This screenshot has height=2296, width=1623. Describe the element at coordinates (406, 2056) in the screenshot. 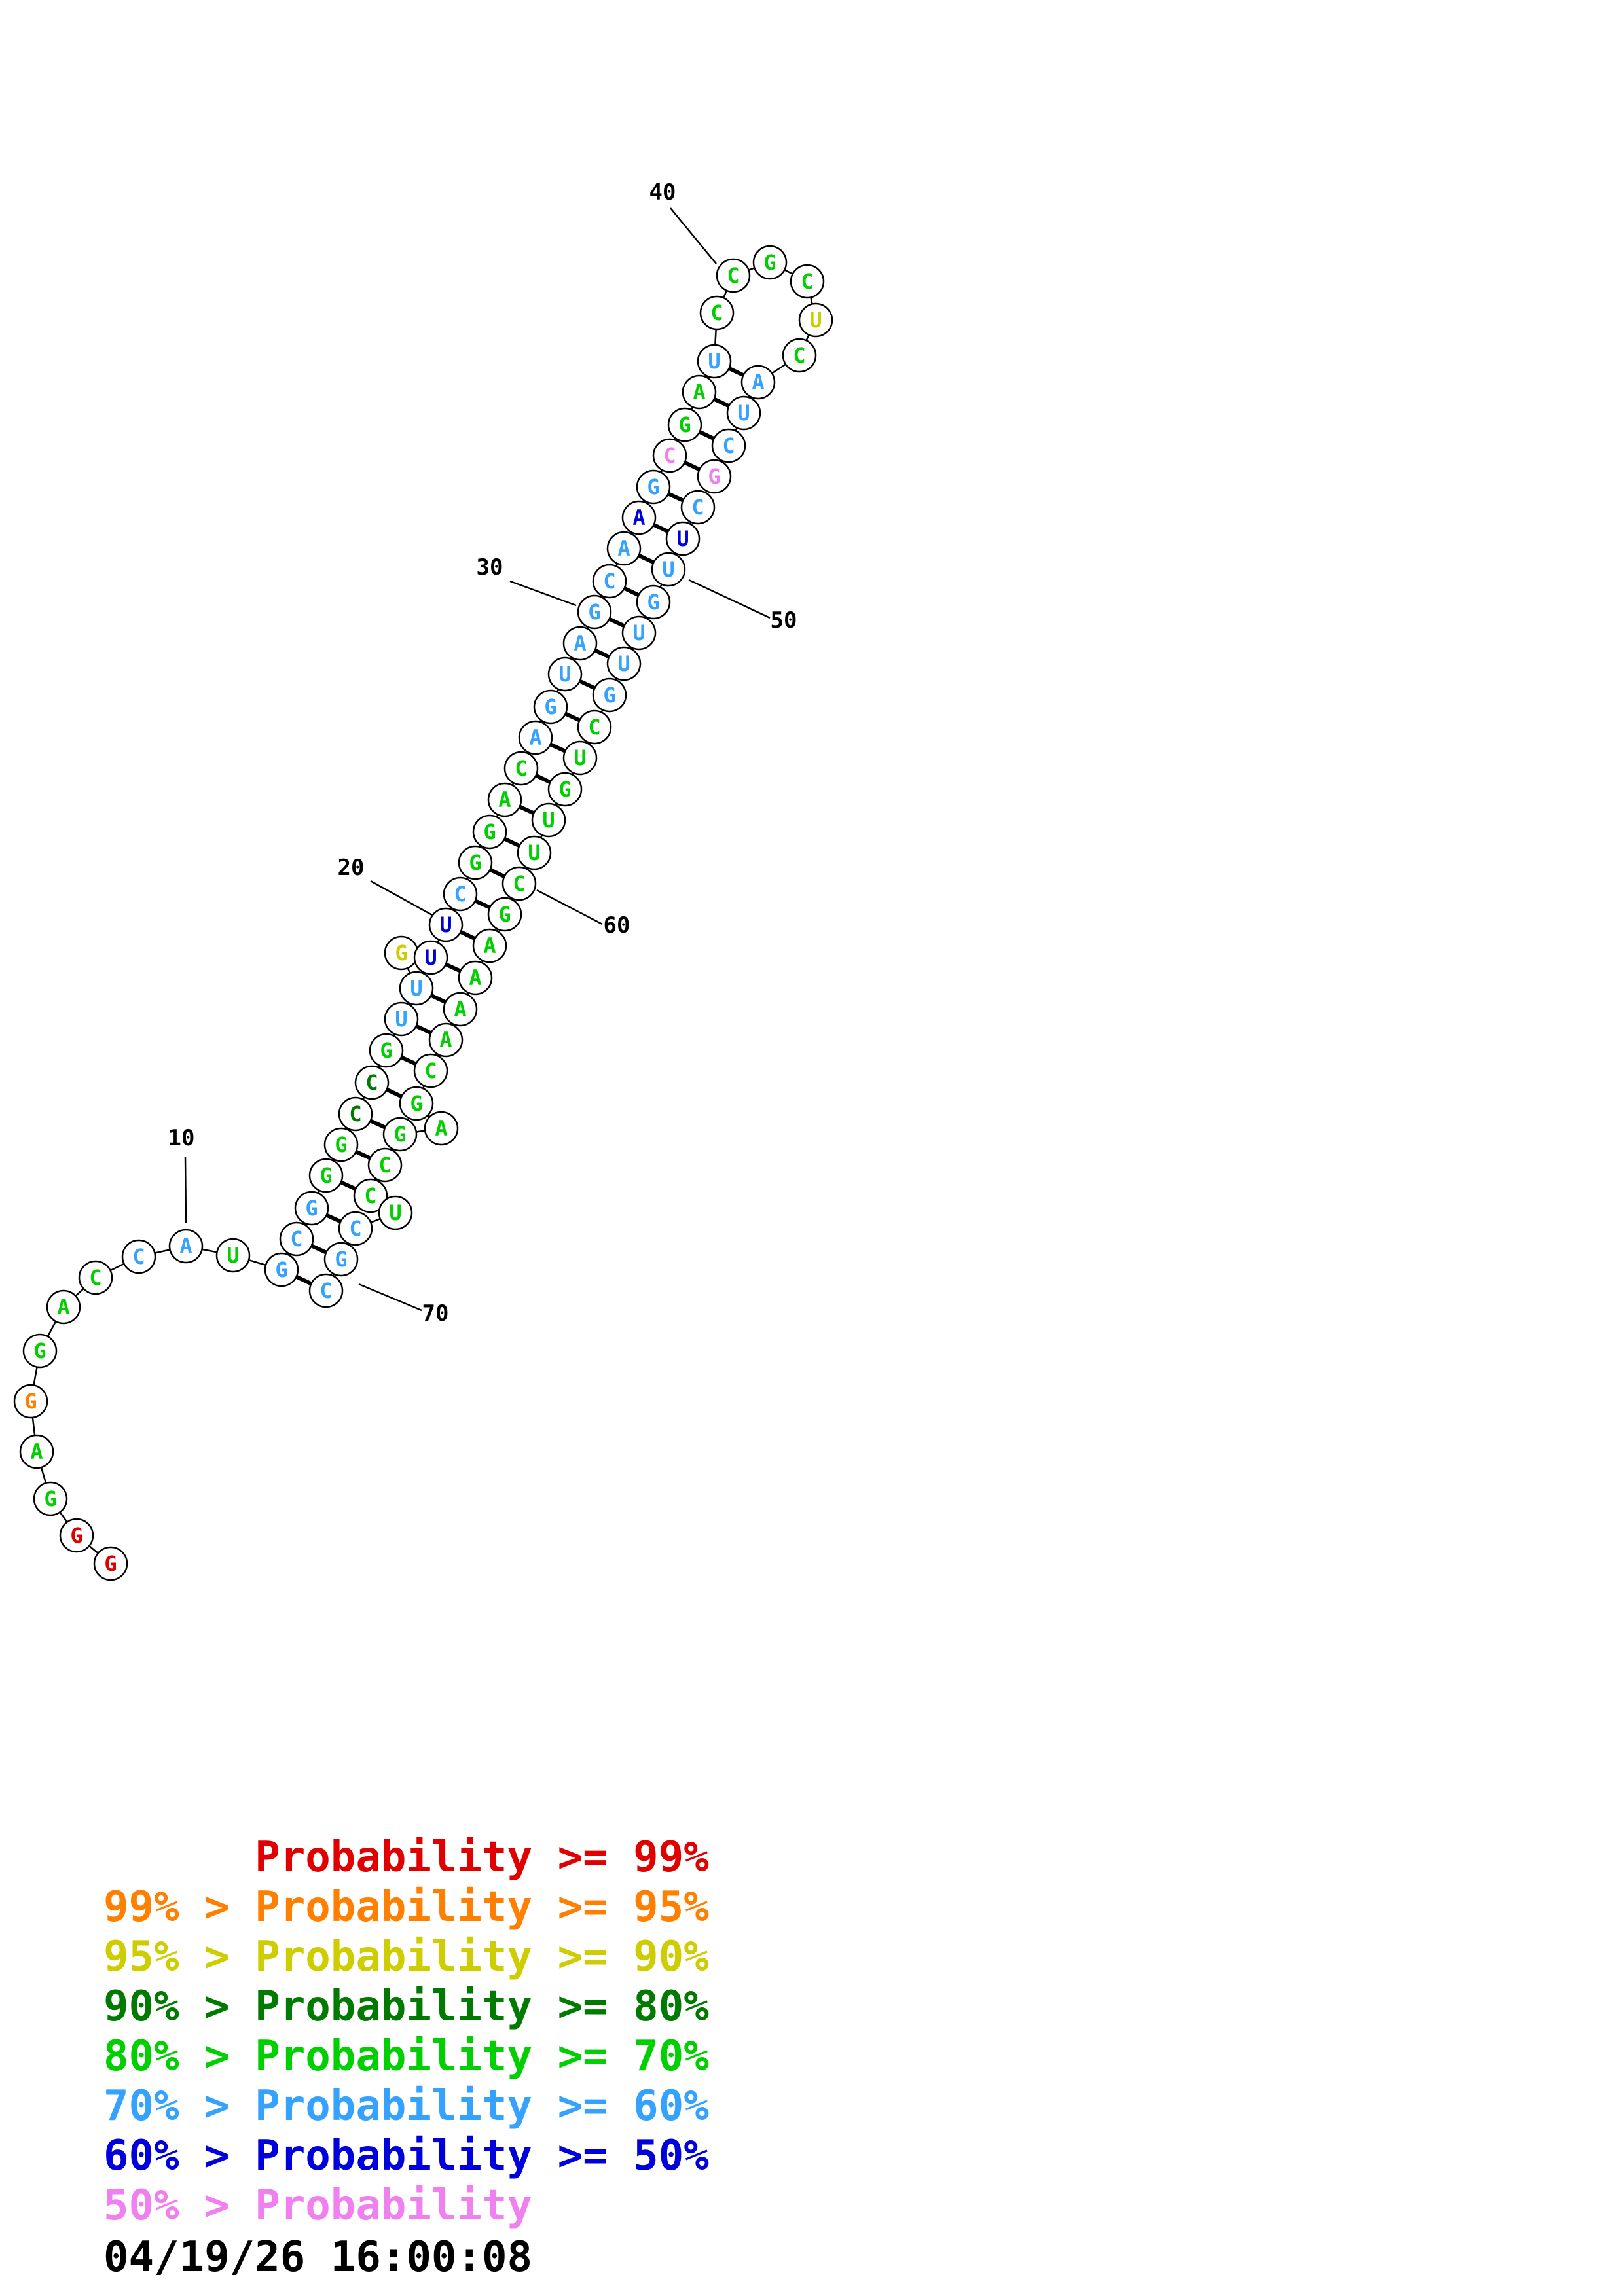

I see `legend-entry: 80% > Probability >= 70%` at that location.